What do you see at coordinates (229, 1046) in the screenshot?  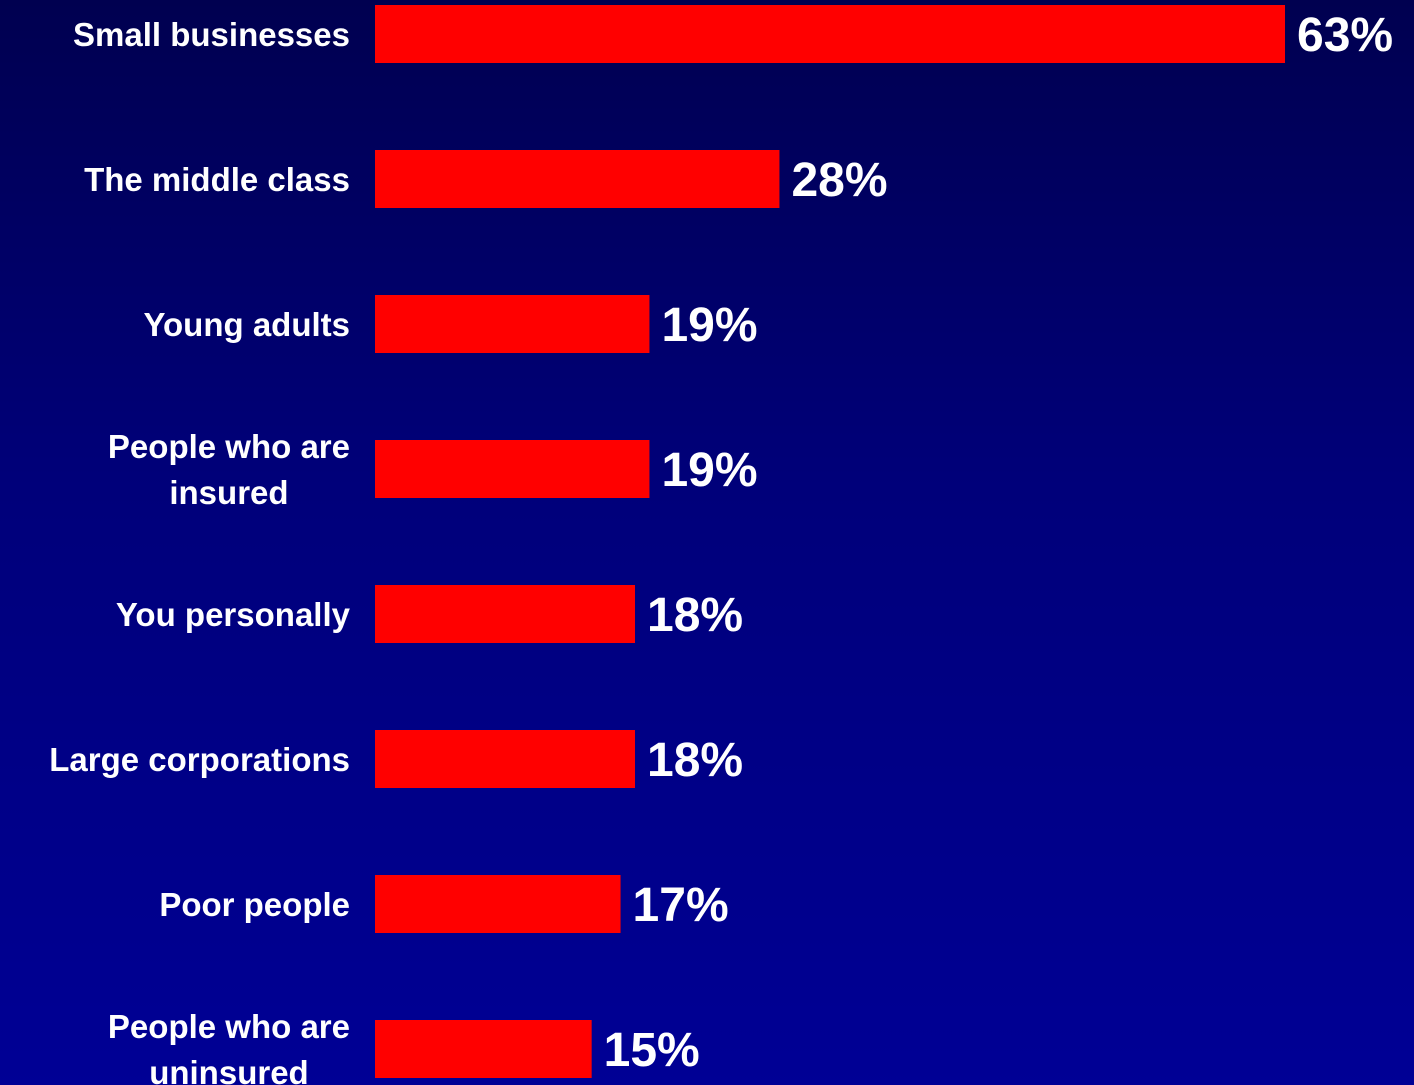 I see `category-label: People who are uninsured` at bounding box center [229, 1046].